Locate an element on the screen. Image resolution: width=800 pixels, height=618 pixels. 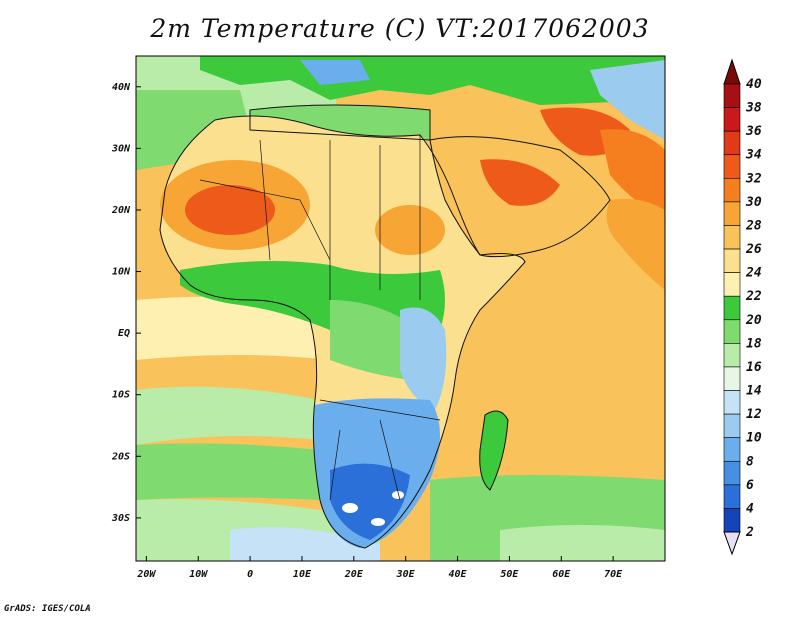
lon-tick-label: 10W is located at coordinates (198, 574).